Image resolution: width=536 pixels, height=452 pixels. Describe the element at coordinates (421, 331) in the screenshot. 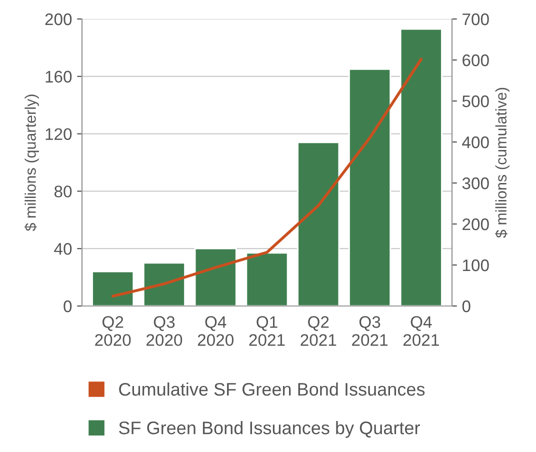

I see `x-tick-label: Q4 2021` at that location.